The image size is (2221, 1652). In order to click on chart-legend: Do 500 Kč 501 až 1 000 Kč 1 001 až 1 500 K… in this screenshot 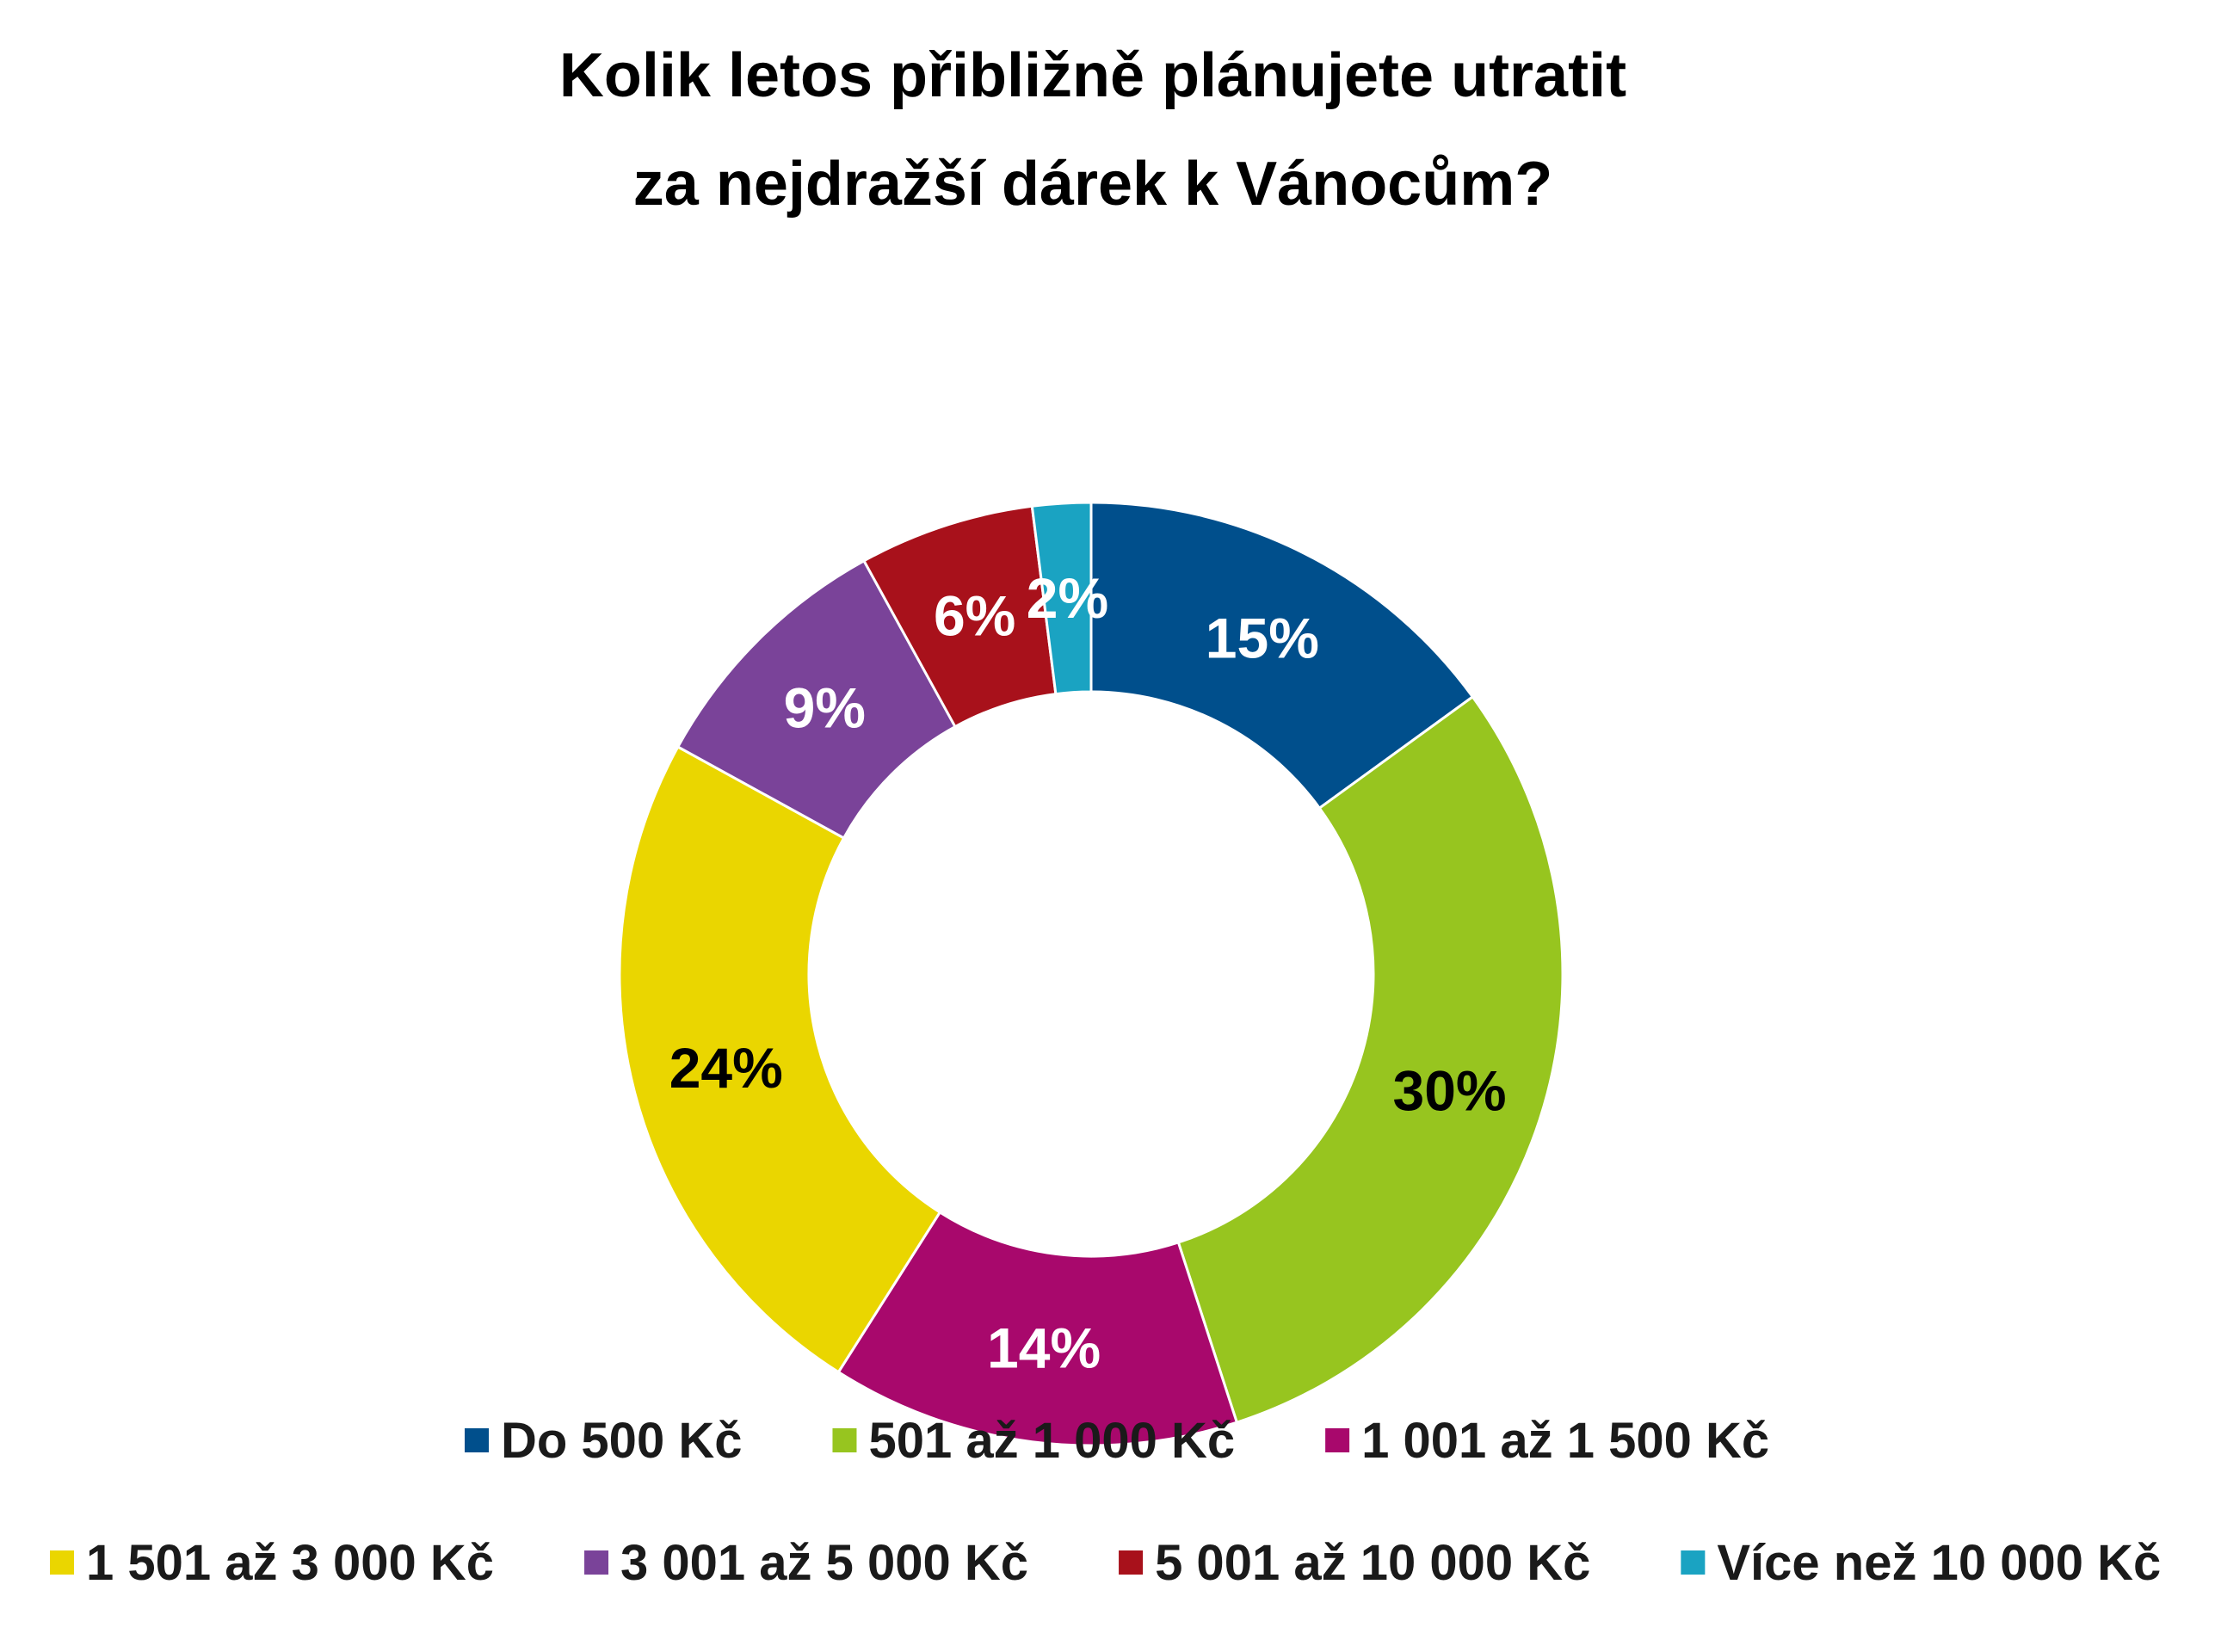, I will do `click(1105, 1502)`.